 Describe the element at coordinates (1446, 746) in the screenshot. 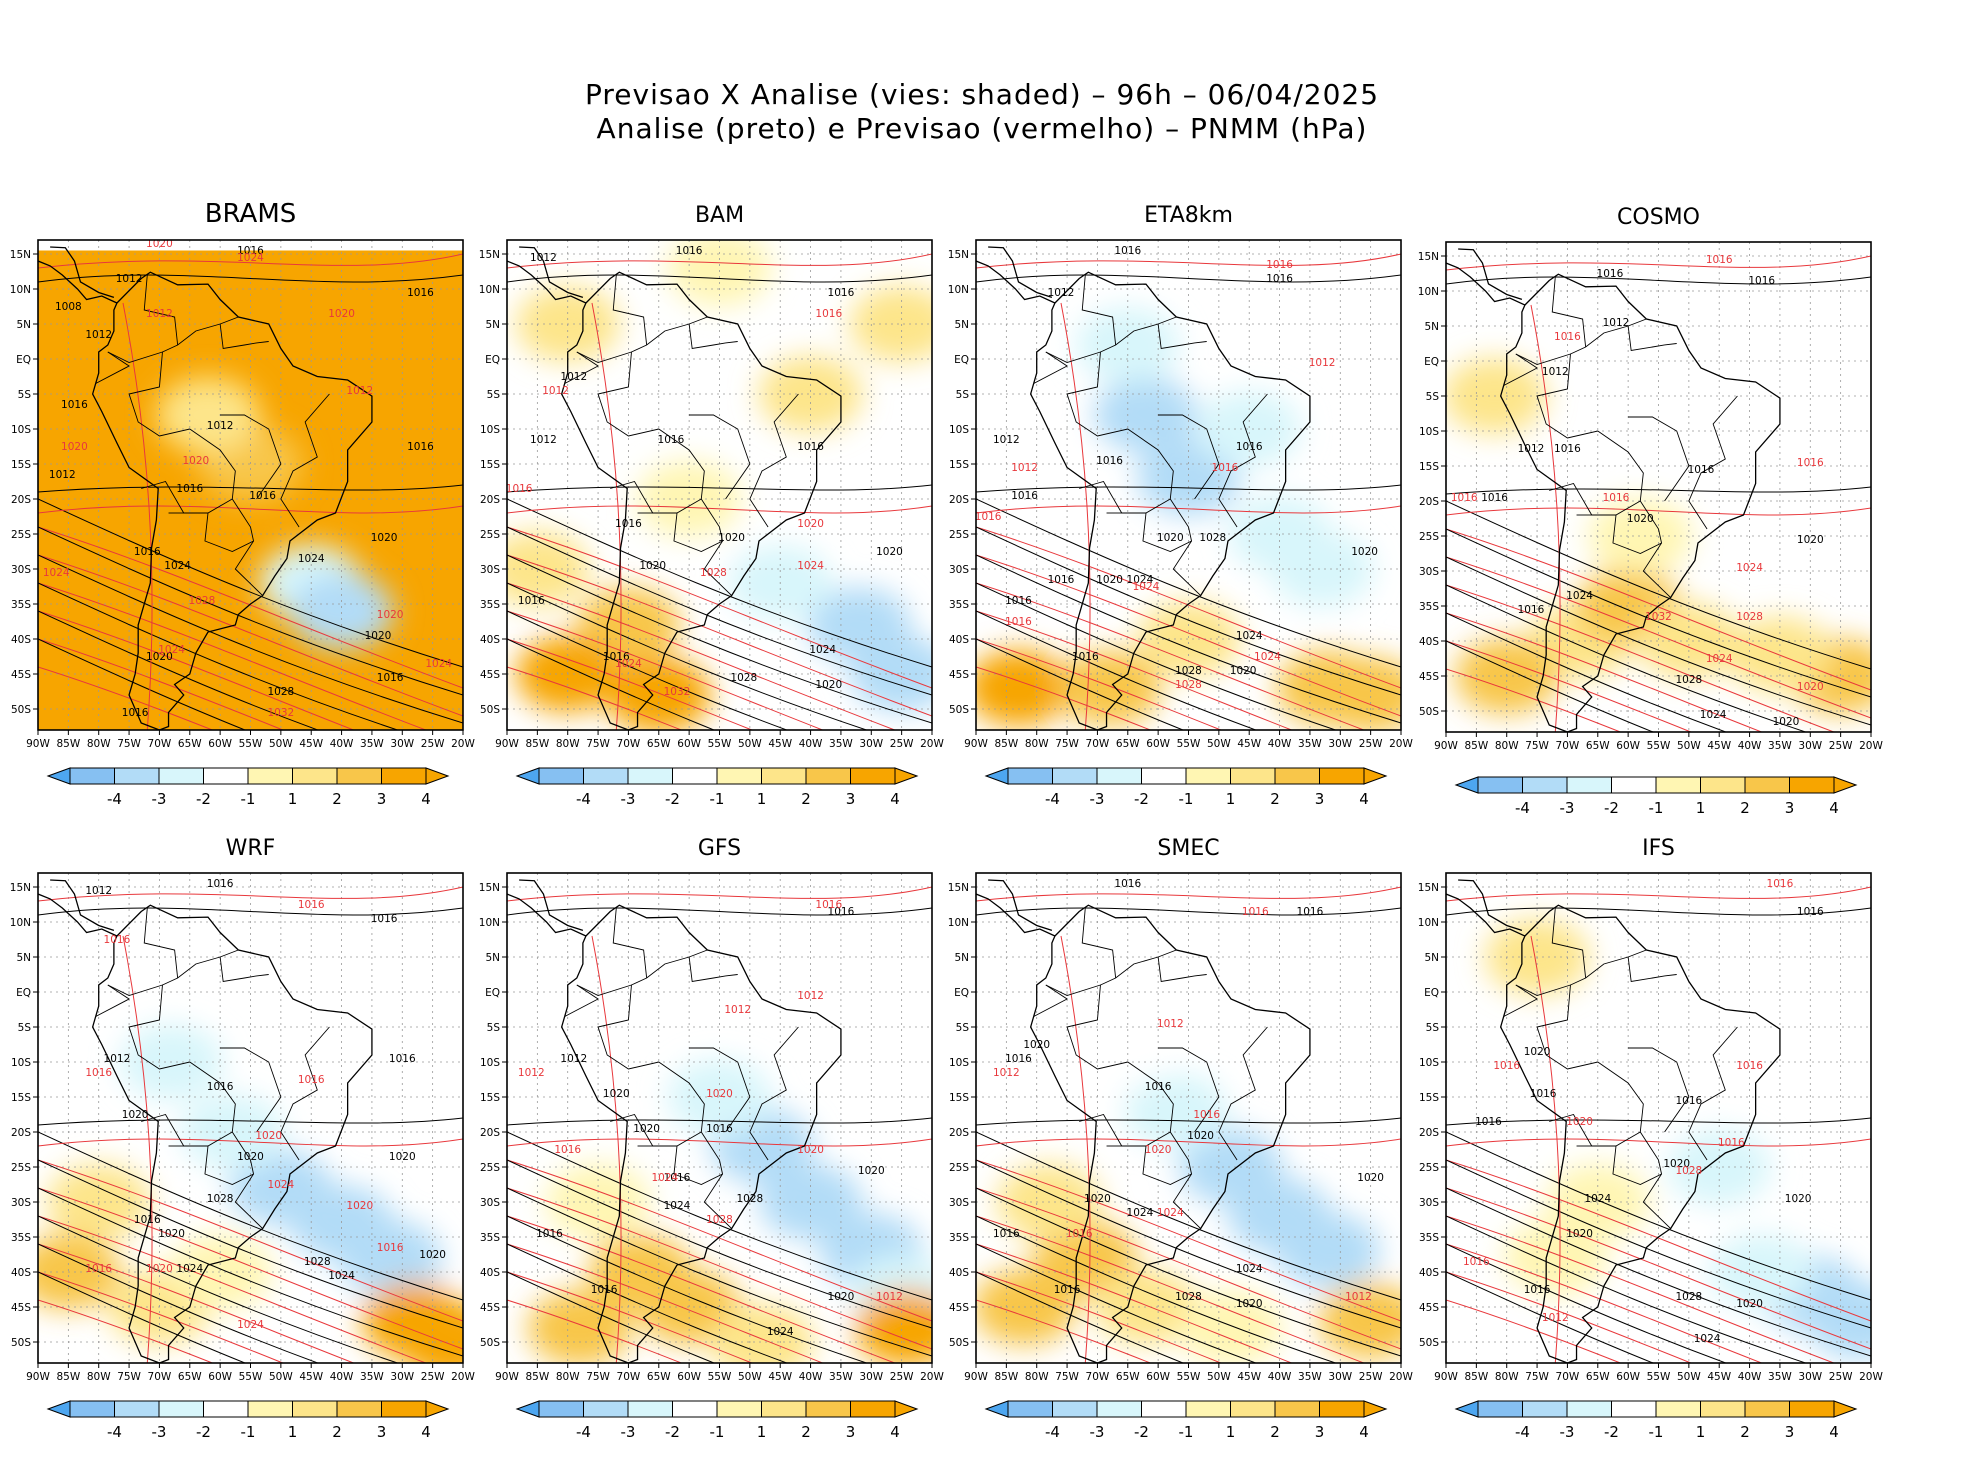

I see `lon-tick-label: 90W` at that location.